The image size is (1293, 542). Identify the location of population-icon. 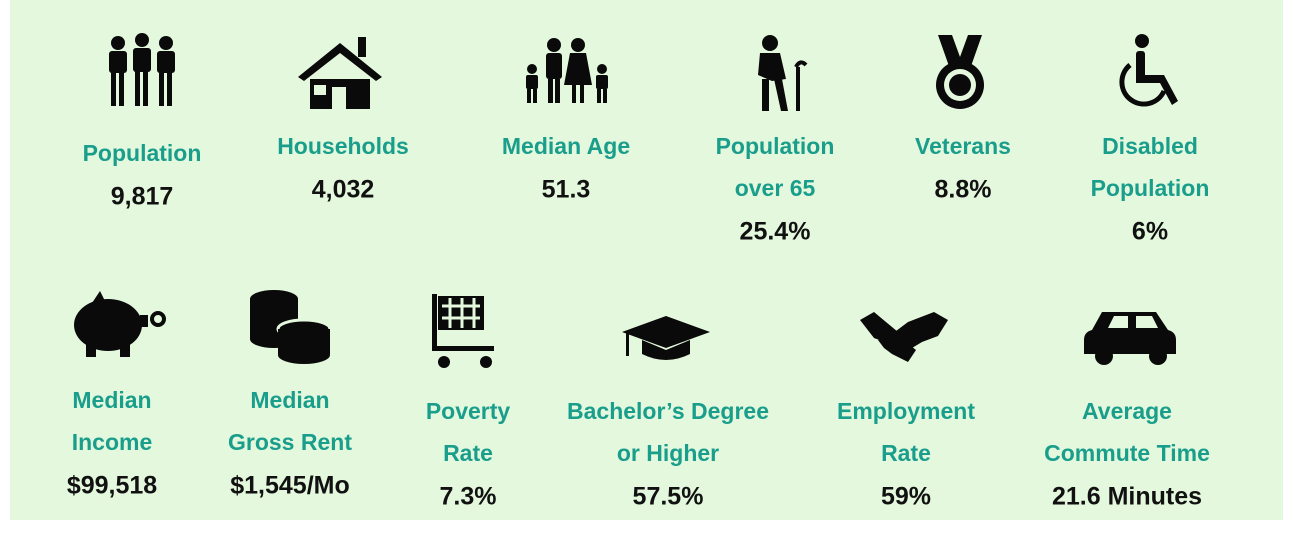
(142, 69).